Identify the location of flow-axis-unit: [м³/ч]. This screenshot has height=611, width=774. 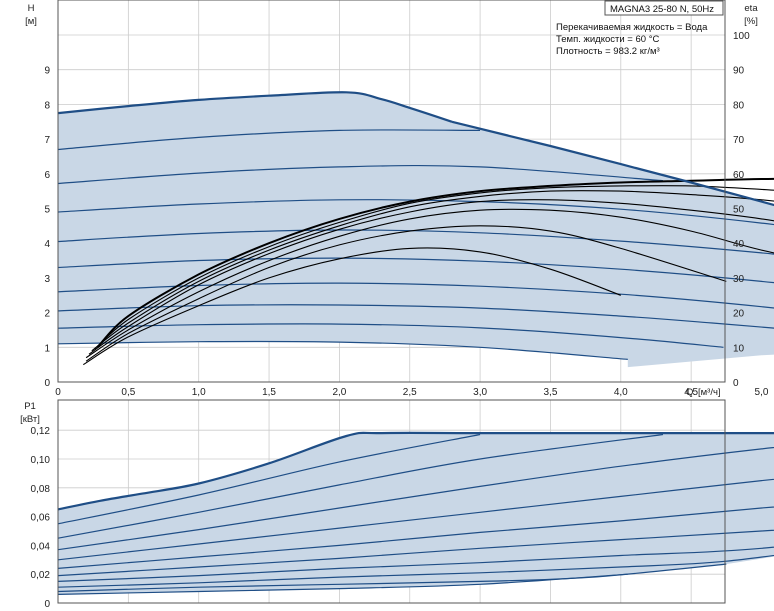
(709, 392).